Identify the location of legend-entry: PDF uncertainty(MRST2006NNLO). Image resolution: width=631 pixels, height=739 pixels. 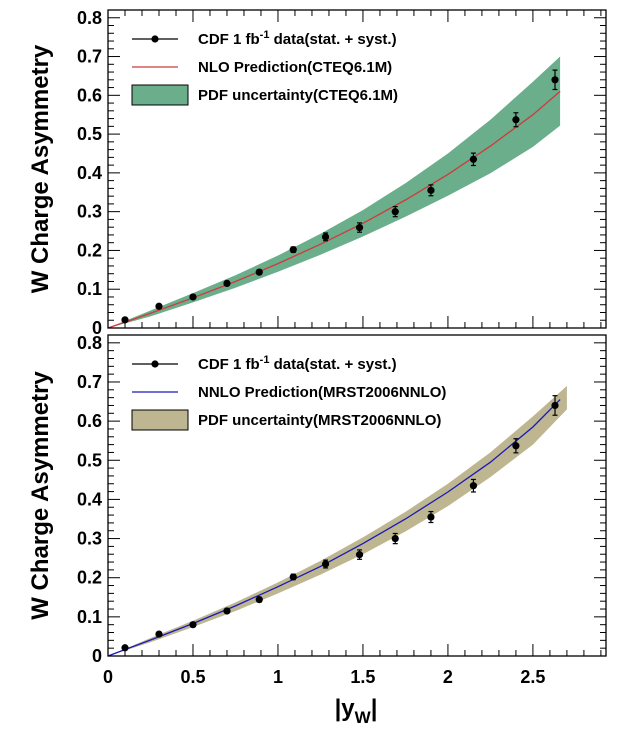
(286, 420).